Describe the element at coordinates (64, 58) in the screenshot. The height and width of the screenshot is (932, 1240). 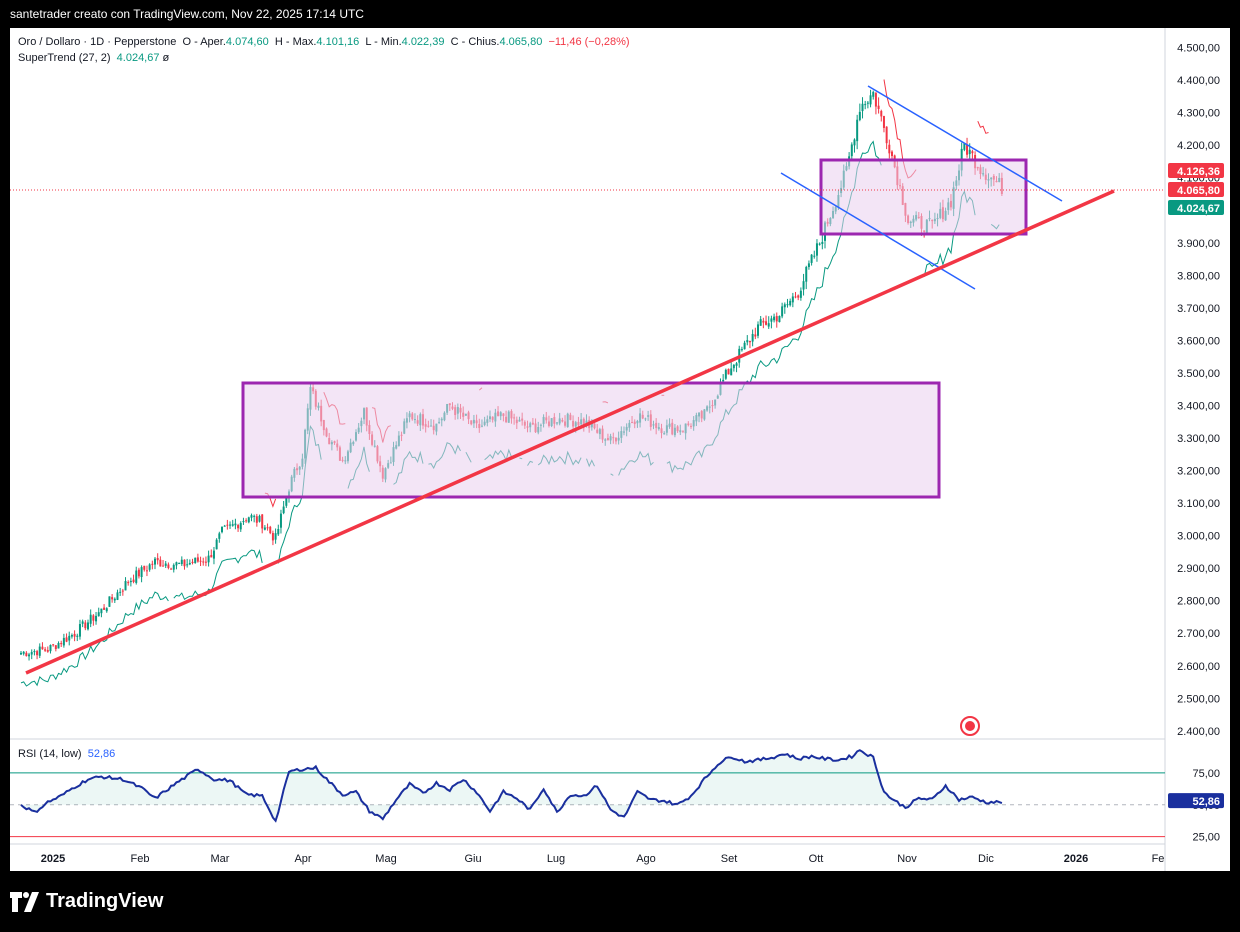
I see `supertrend-label: SuperTrend (27, 2)` at that location.